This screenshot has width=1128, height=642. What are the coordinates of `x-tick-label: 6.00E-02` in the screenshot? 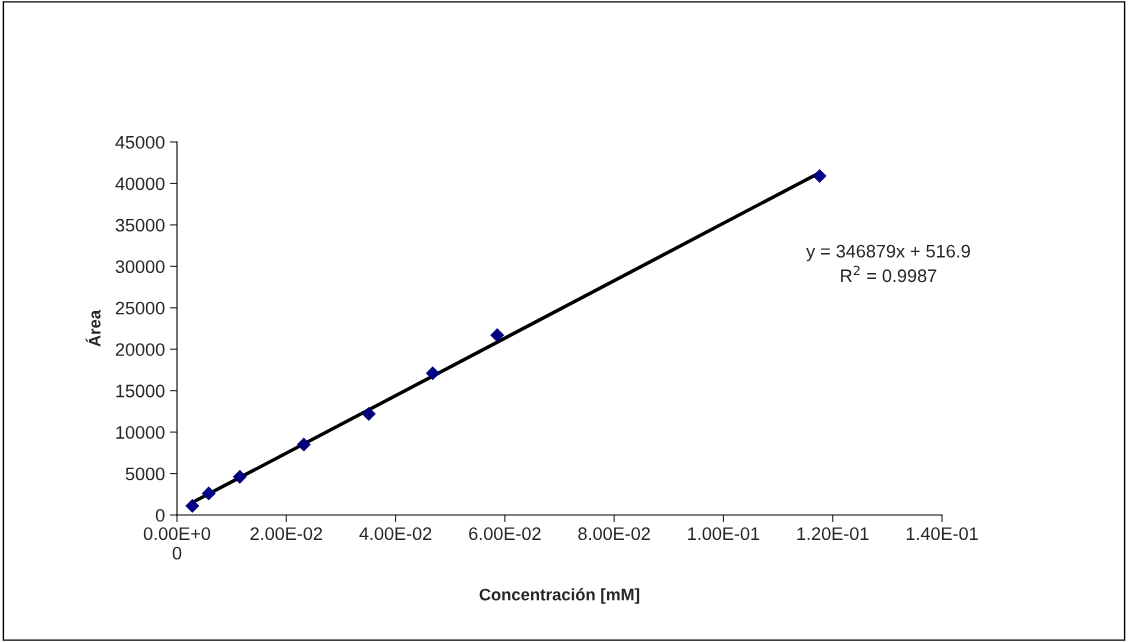 It's located at (505, 534).